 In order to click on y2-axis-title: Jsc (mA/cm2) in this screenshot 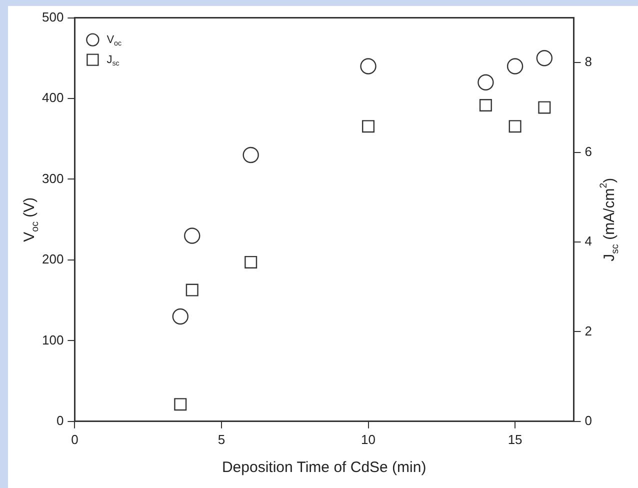, I will do `click(609, 220)`.